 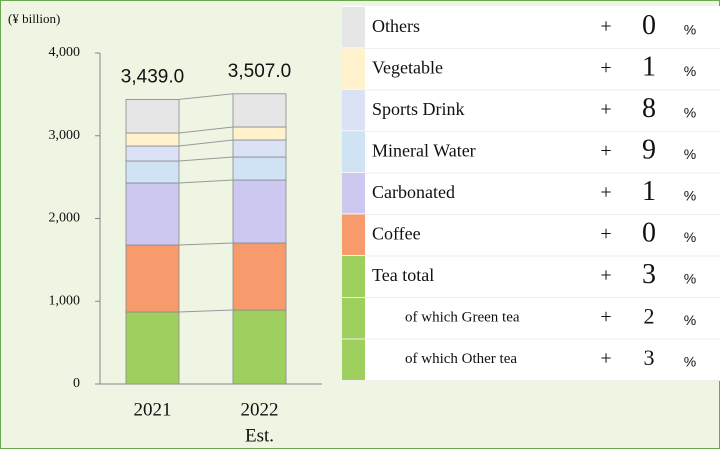 I want to click on unit-label: (¥ billion), so click(x=34, y=18).